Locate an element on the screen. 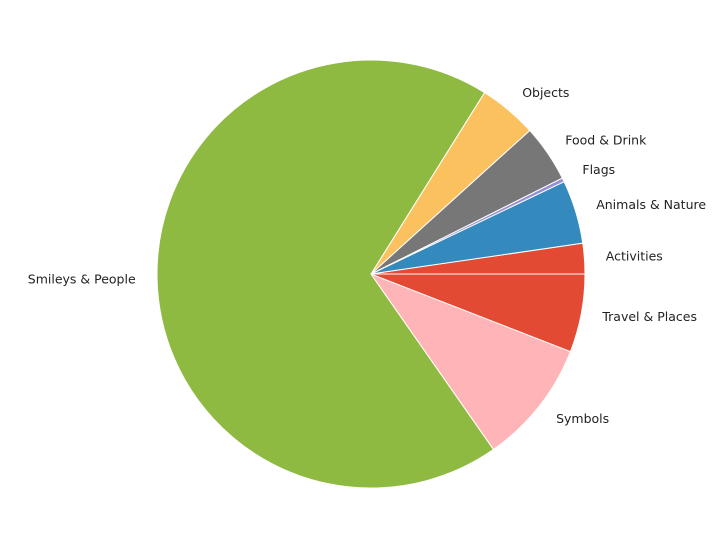 This screenshot has width=720, height=540. pie-label-objects: Objects is located at coordinates (545, 92).